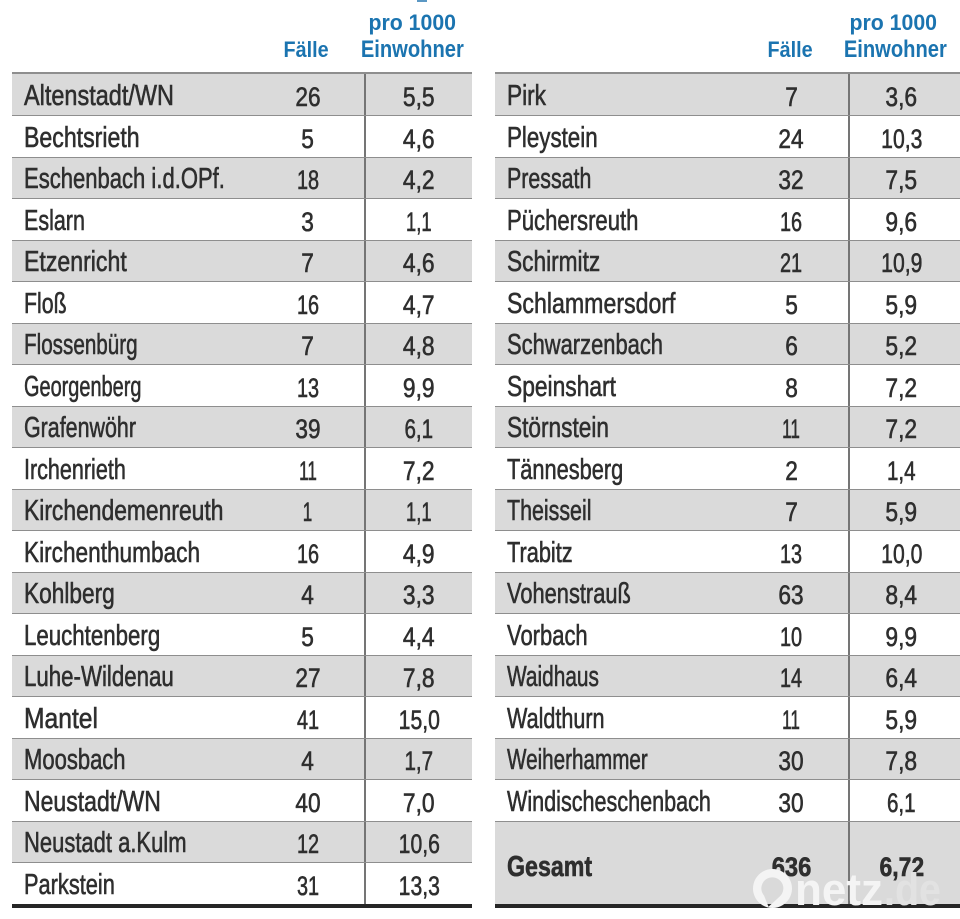 This screenshot has width=960, height=919. I want to click on svg-text: netz, so click(839, 889).